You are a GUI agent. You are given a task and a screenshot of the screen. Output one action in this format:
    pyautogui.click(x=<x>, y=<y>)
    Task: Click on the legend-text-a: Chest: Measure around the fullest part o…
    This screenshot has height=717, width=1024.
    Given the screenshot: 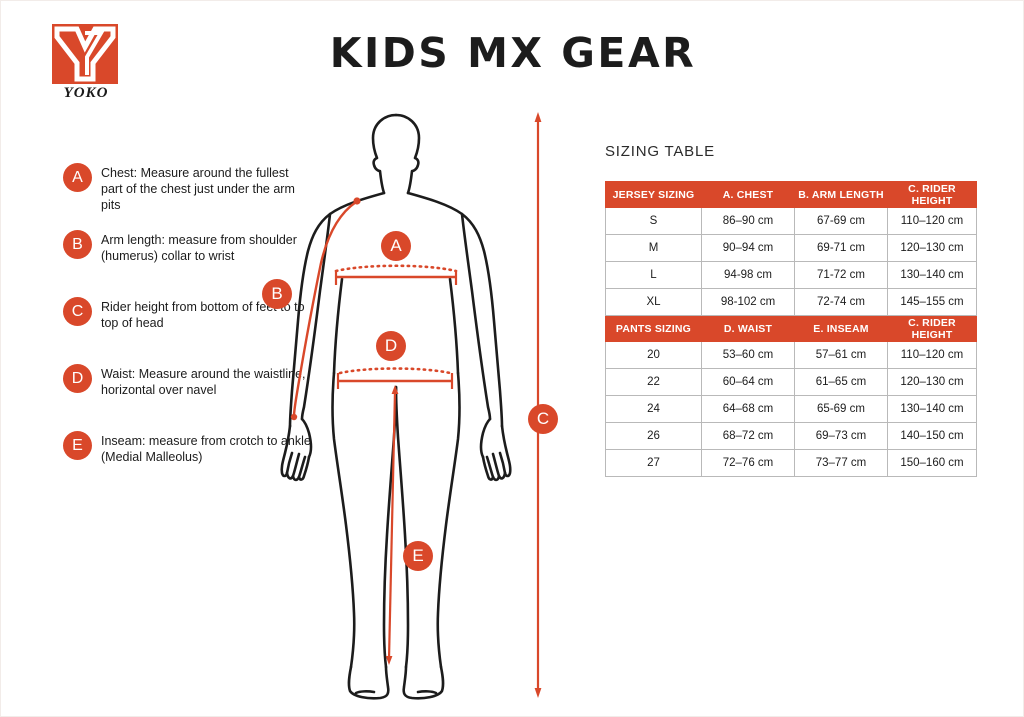 What is the action you would take?
    pyautogui.click(x=198, y=189)
    